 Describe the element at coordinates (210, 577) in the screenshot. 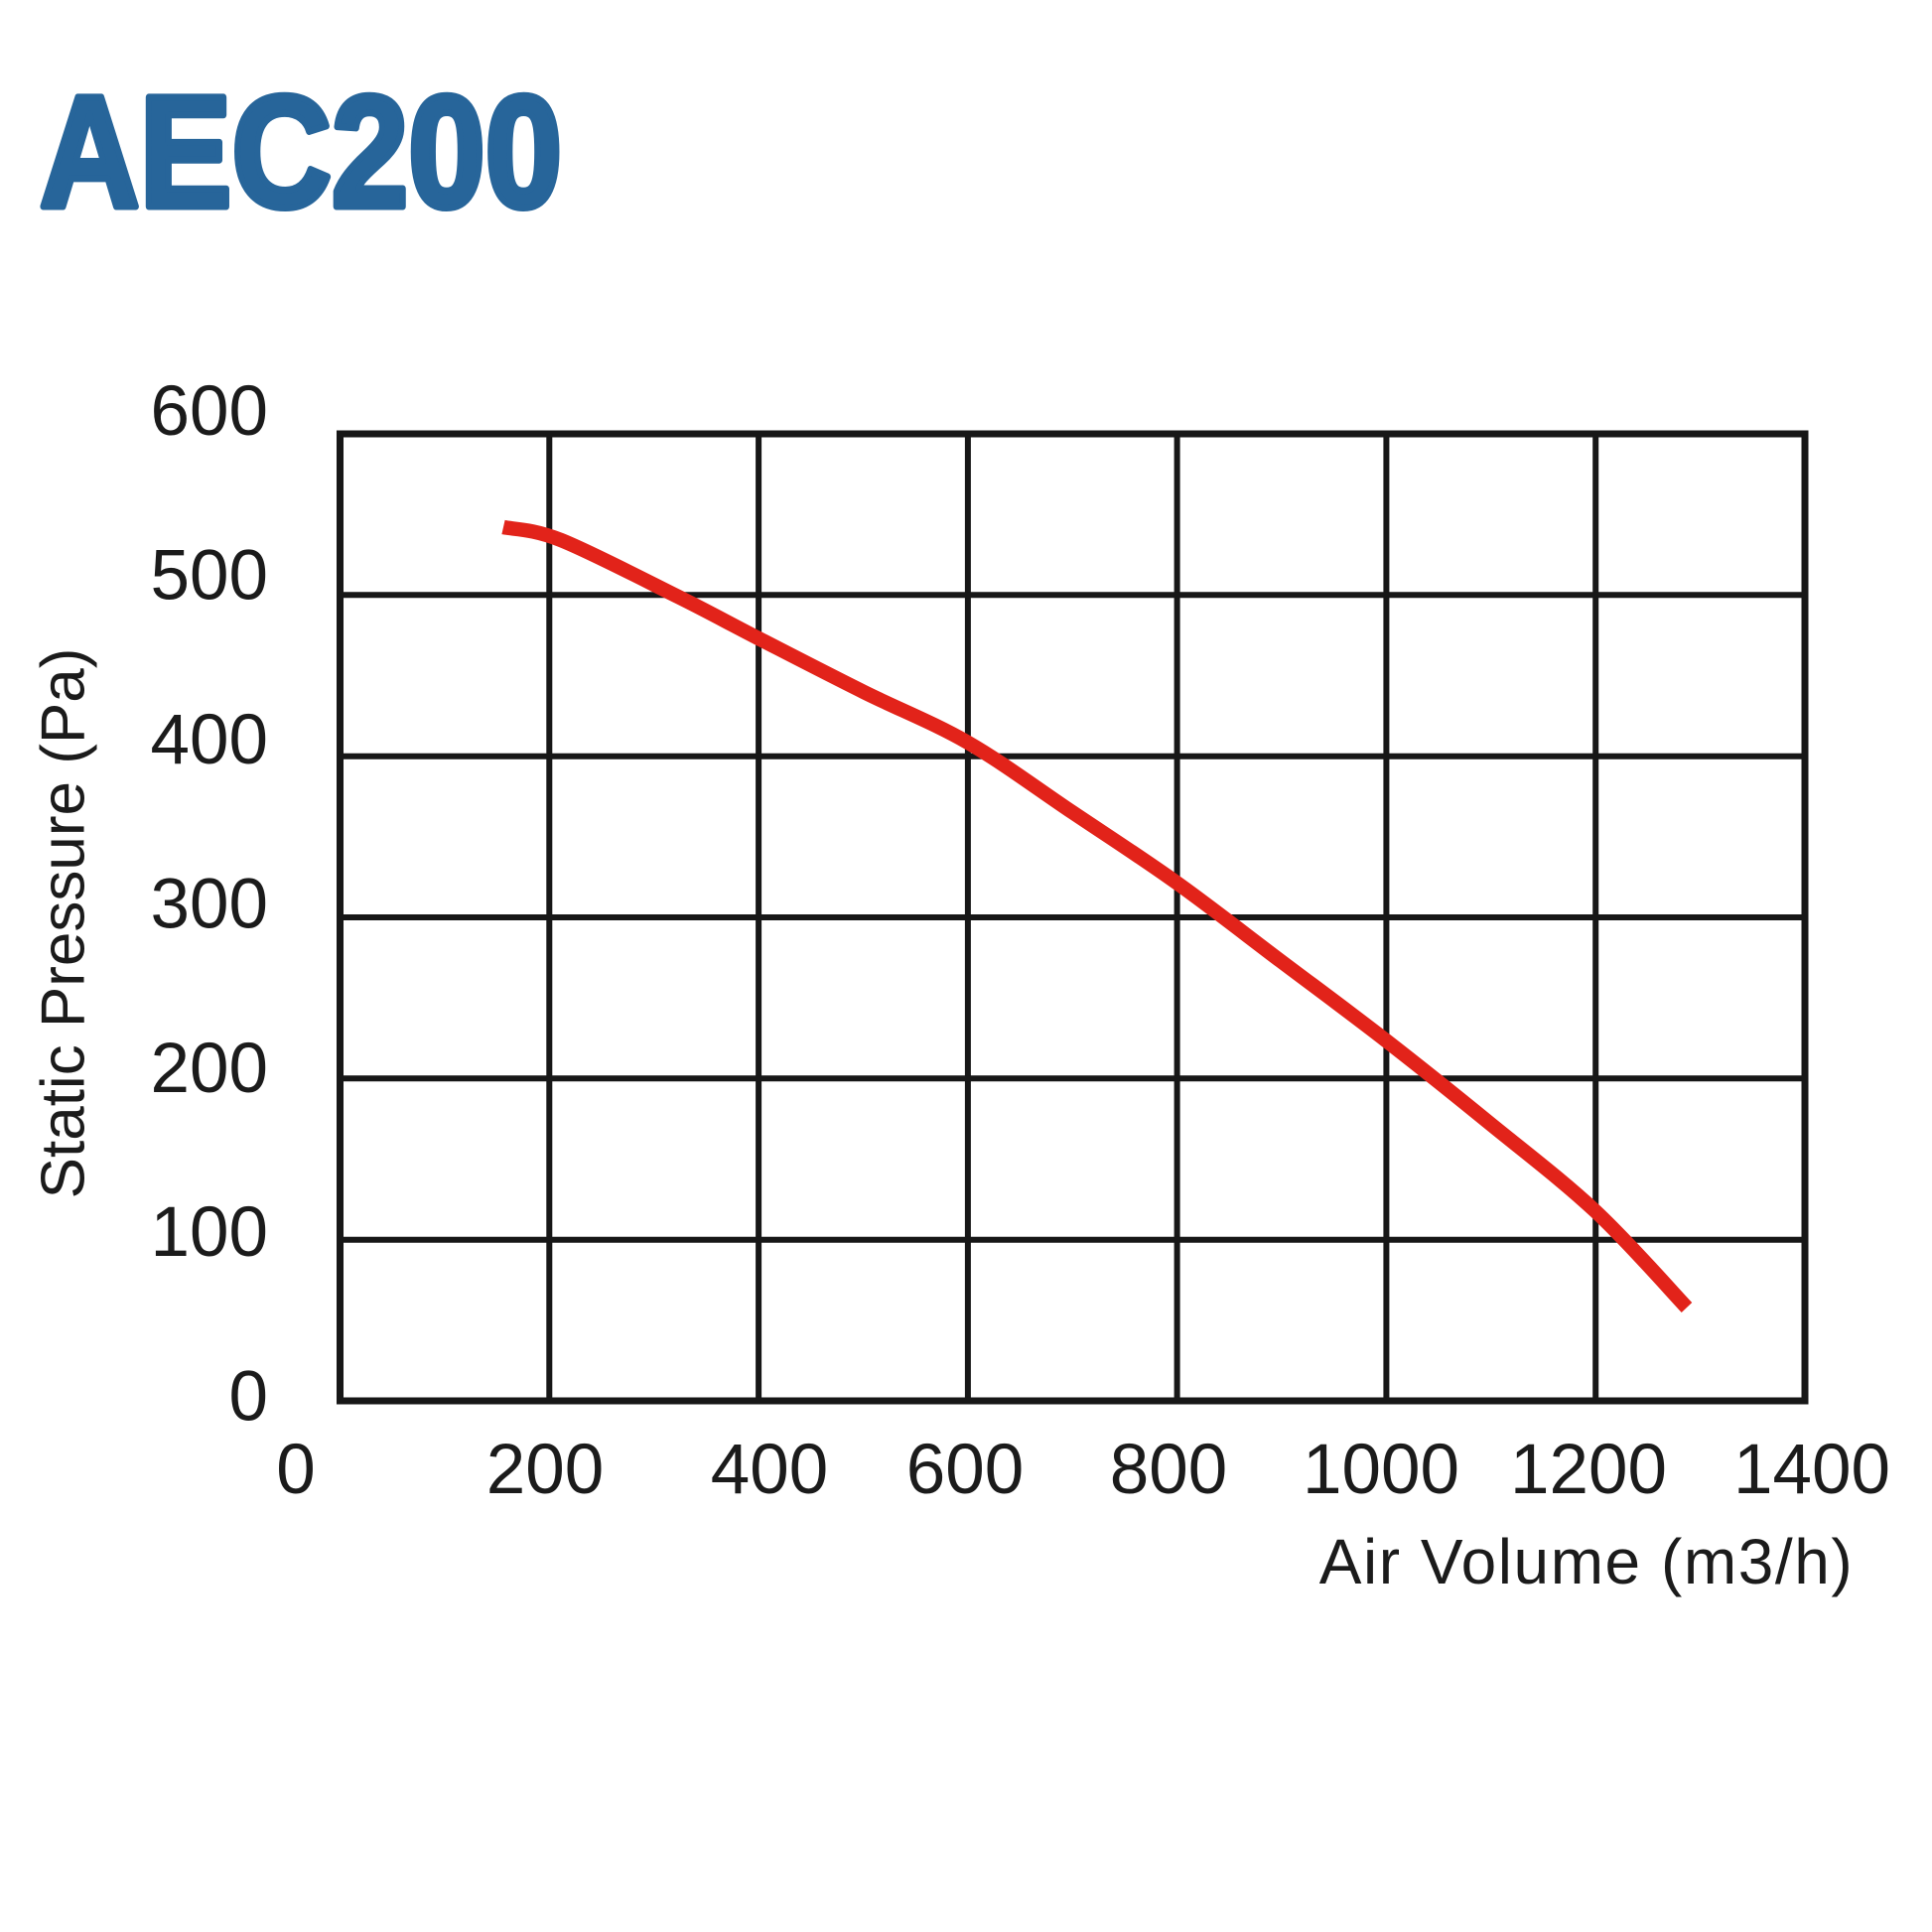

I see `svg-text: 500` at that location.